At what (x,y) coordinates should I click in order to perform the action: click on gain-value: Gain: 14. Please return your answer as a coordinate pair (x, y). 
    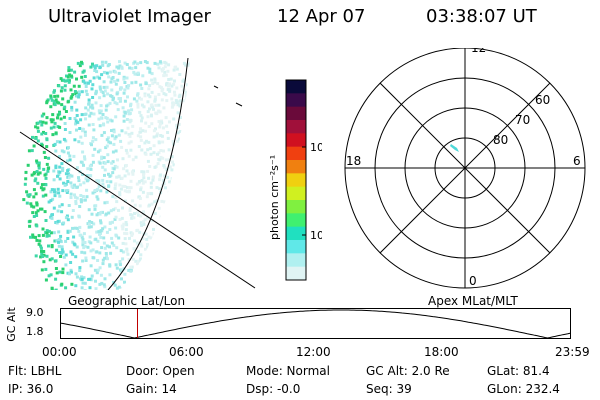
    Looking at the image, I should click on (151, 389).